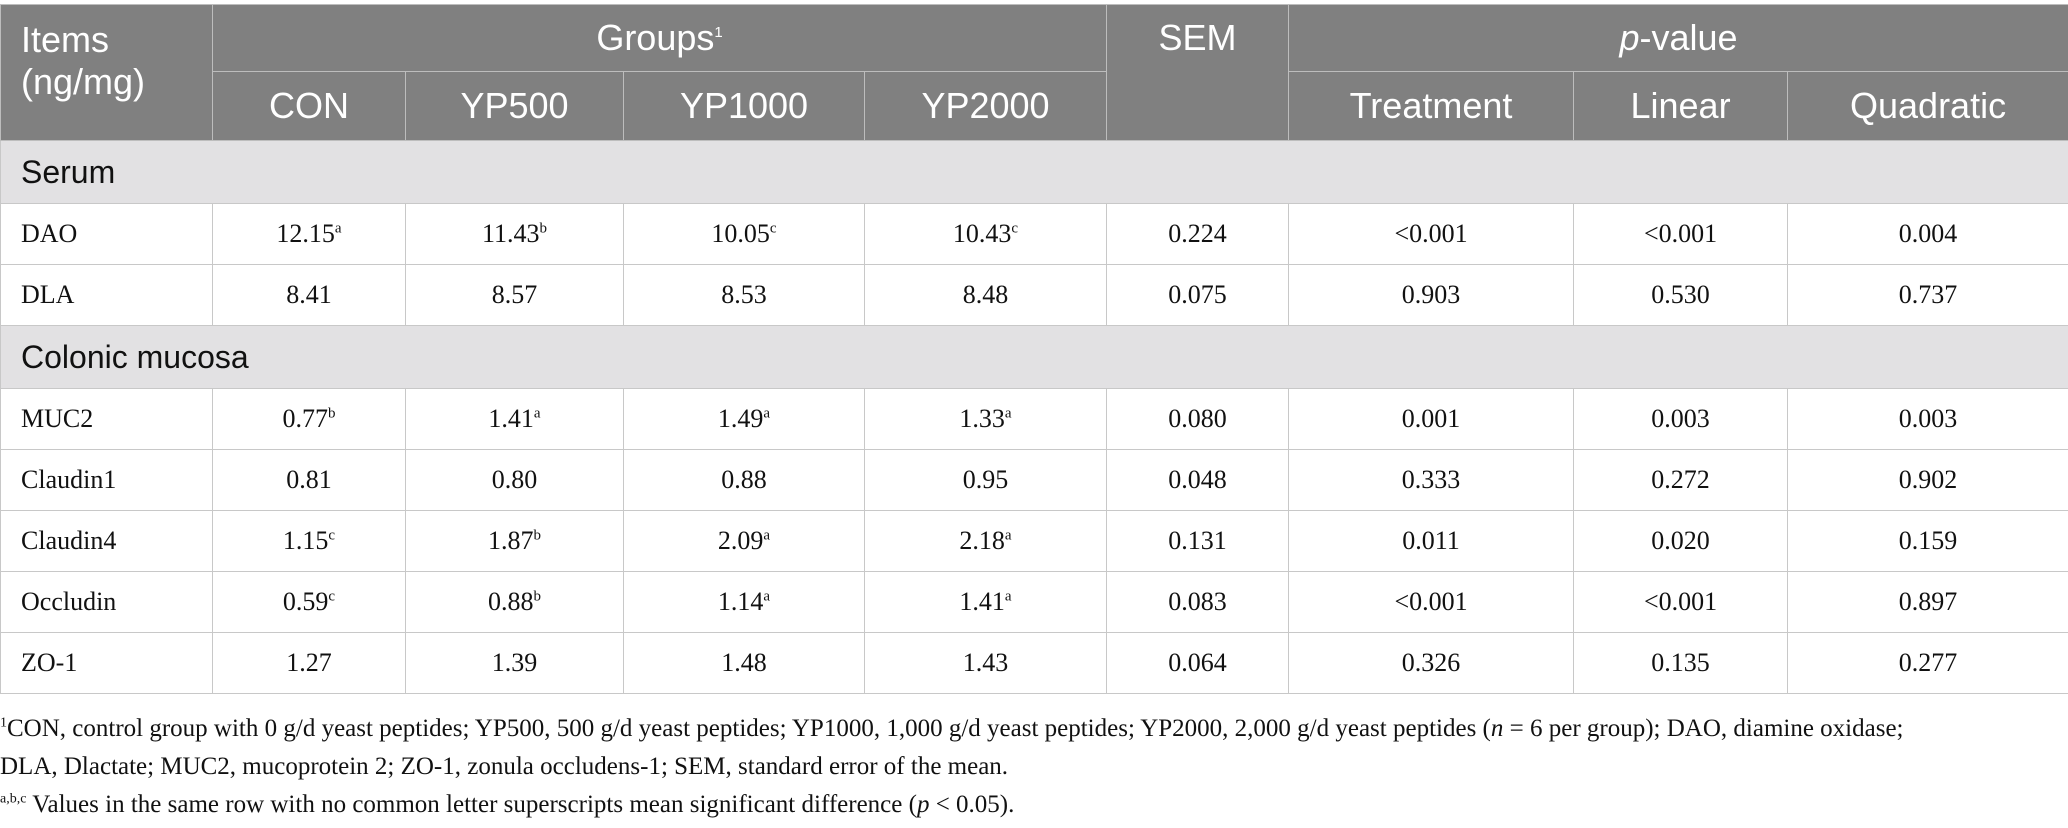 This screenshot has height=828, width=2068. What do you see at coordinates (511, 601) in the screenshot?
I see `group-value: 0.88` at bounding box center [511, 601].